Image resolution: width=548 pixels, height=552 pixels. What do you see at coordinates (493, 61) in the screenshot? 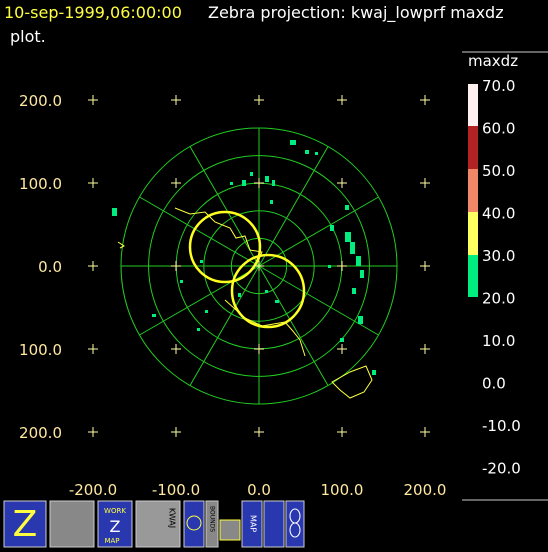
I see `colorbar-field: maxdz` at bounding box center [493, 61].